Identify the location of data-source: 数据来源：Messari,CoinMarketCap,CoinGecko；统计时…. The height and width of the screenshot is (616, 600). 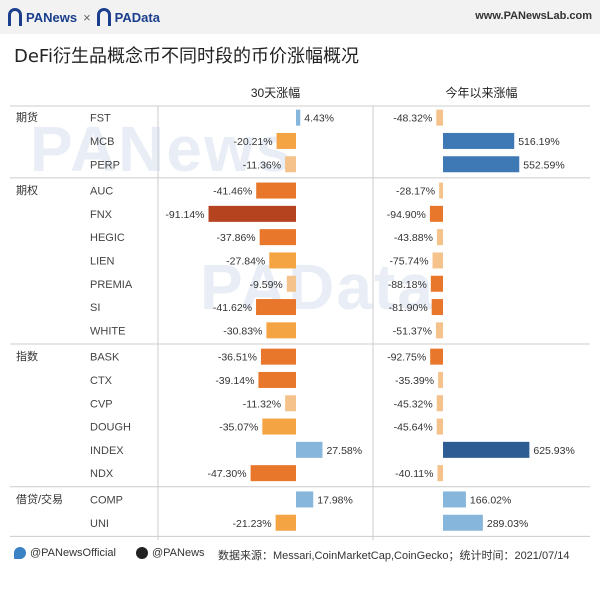
(394, 555).